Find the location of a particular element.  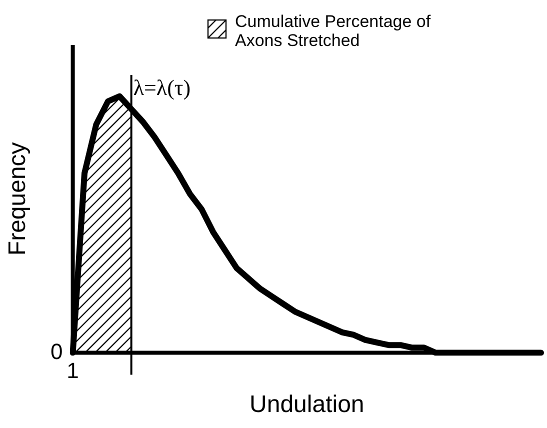

y-axis-title: Frequency is located at coordinates (18, 199).